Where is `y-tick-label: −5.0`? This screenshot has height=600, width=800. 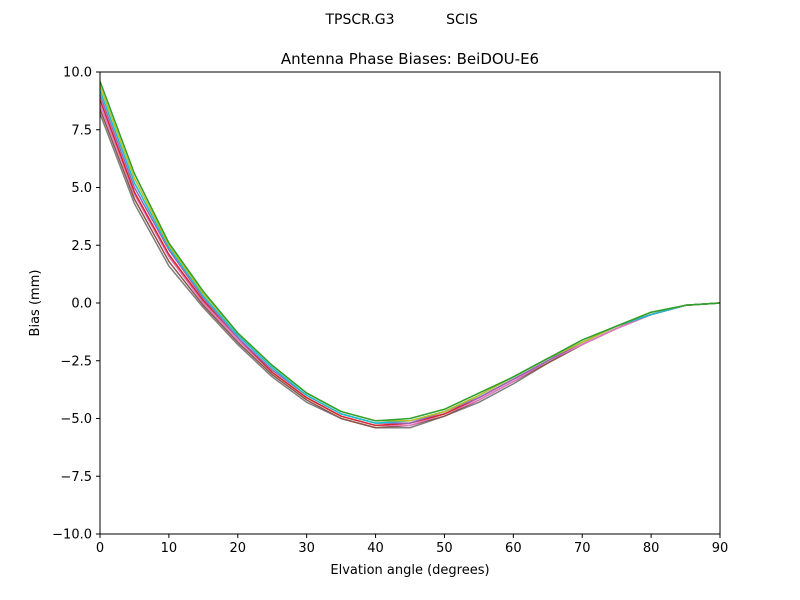 y-tick-label: −5.0 is located at coordinates (76, 419).